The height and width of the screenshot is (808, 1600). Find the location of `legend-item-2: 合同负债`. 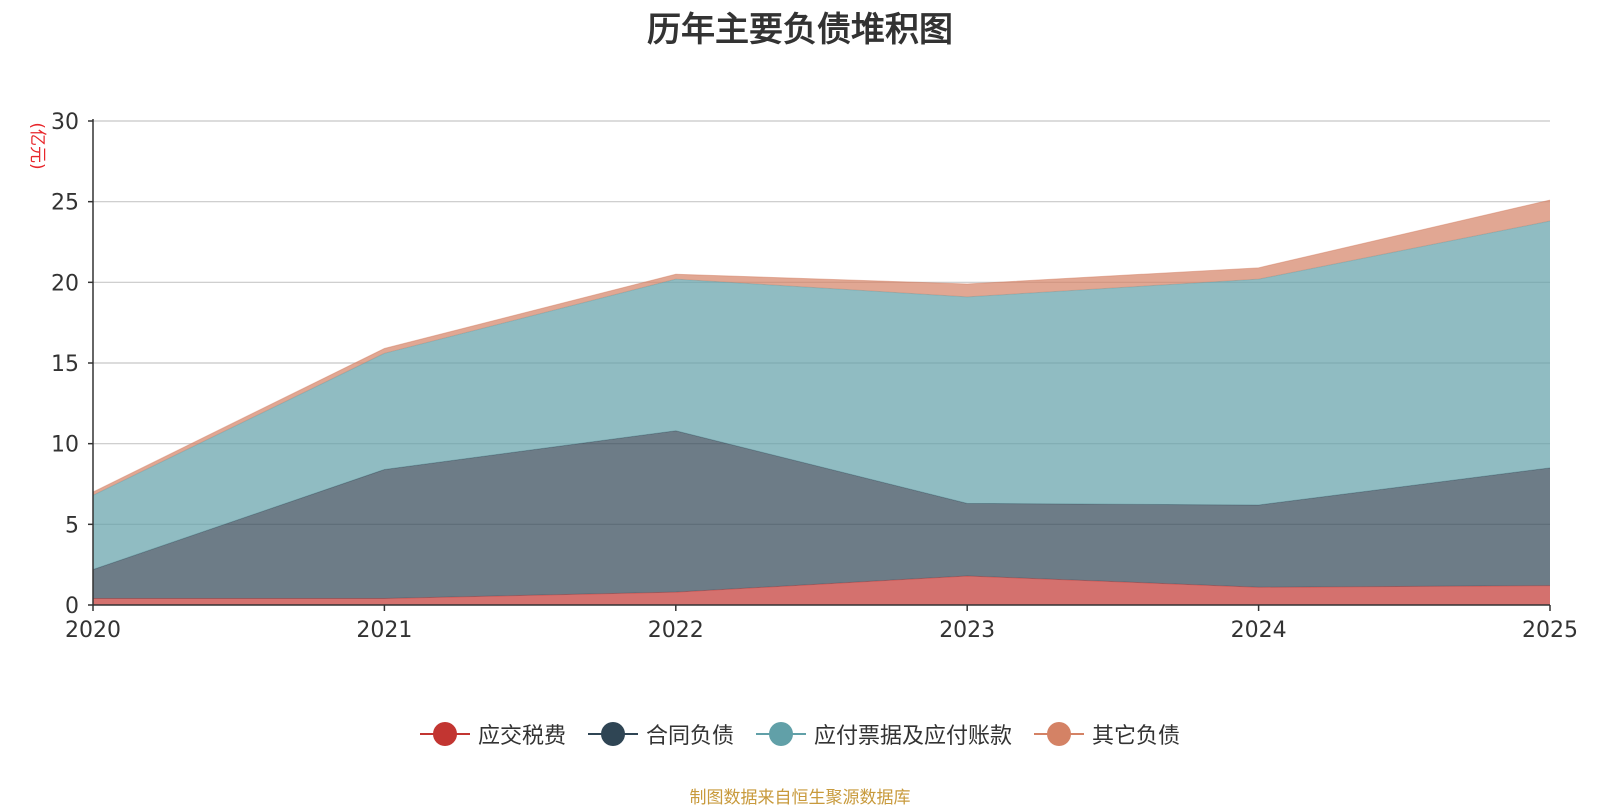

legend-item-2: 合同负债 is located at coordinates (660, 734).